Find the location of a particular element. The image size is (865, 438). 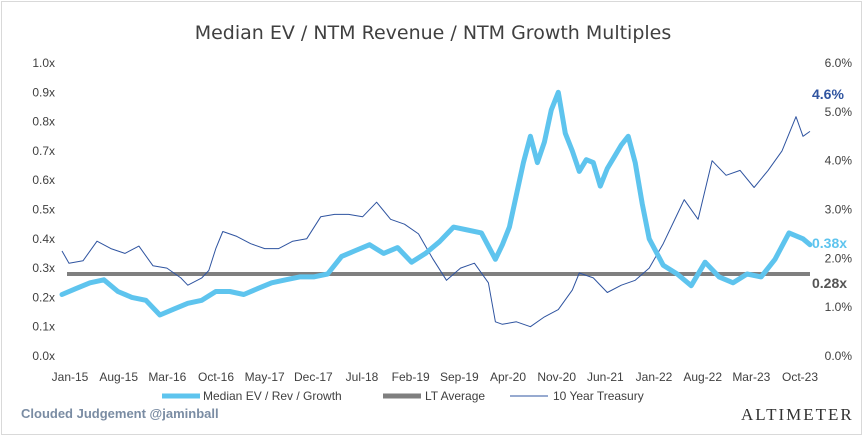

x-tick-label: Jun-21 is located at coordinates (605, 377).